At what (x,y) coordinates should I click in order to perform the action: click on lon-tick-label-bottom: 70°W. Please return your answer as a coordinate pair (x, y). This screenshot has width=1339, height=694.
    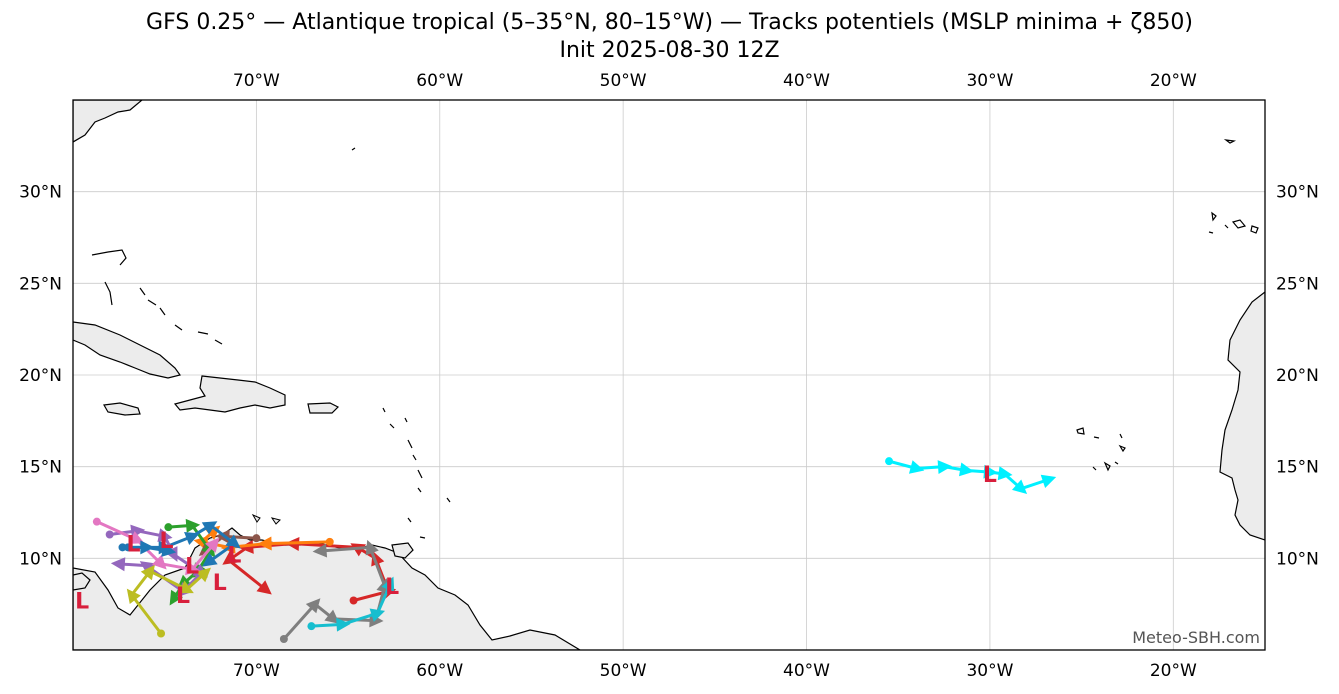
    Looking at the image, I should click on (256, 671).